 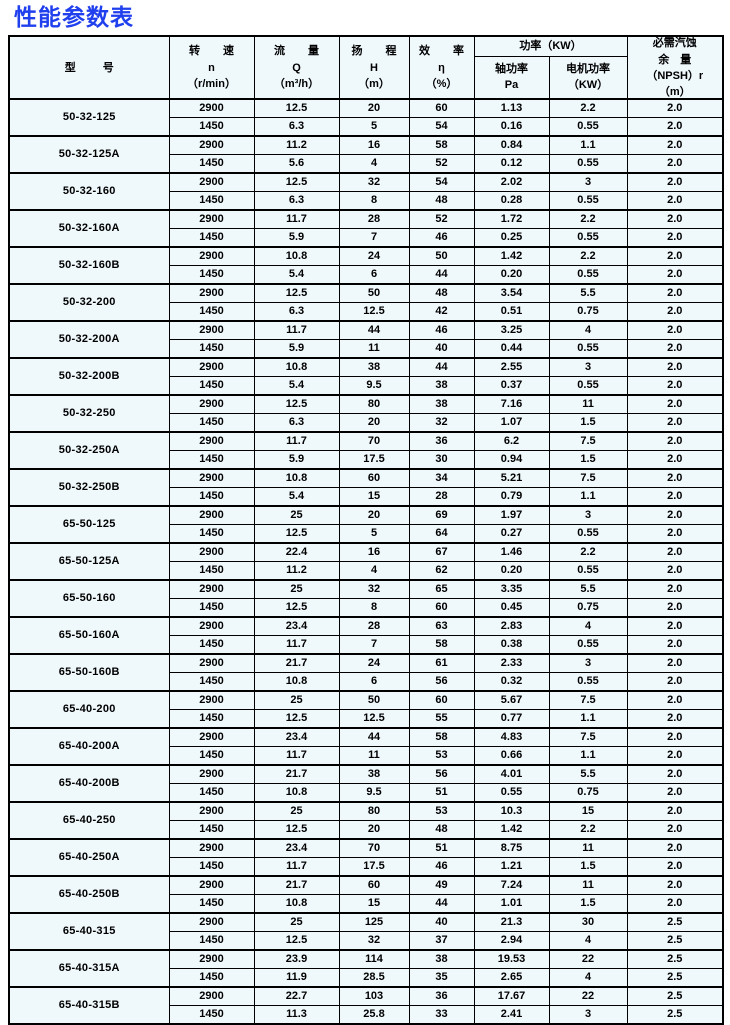 I want to click on table-row: 1450 11.7 17.5 46 1.21 1.5 2.0, so click(x=366, y=866).